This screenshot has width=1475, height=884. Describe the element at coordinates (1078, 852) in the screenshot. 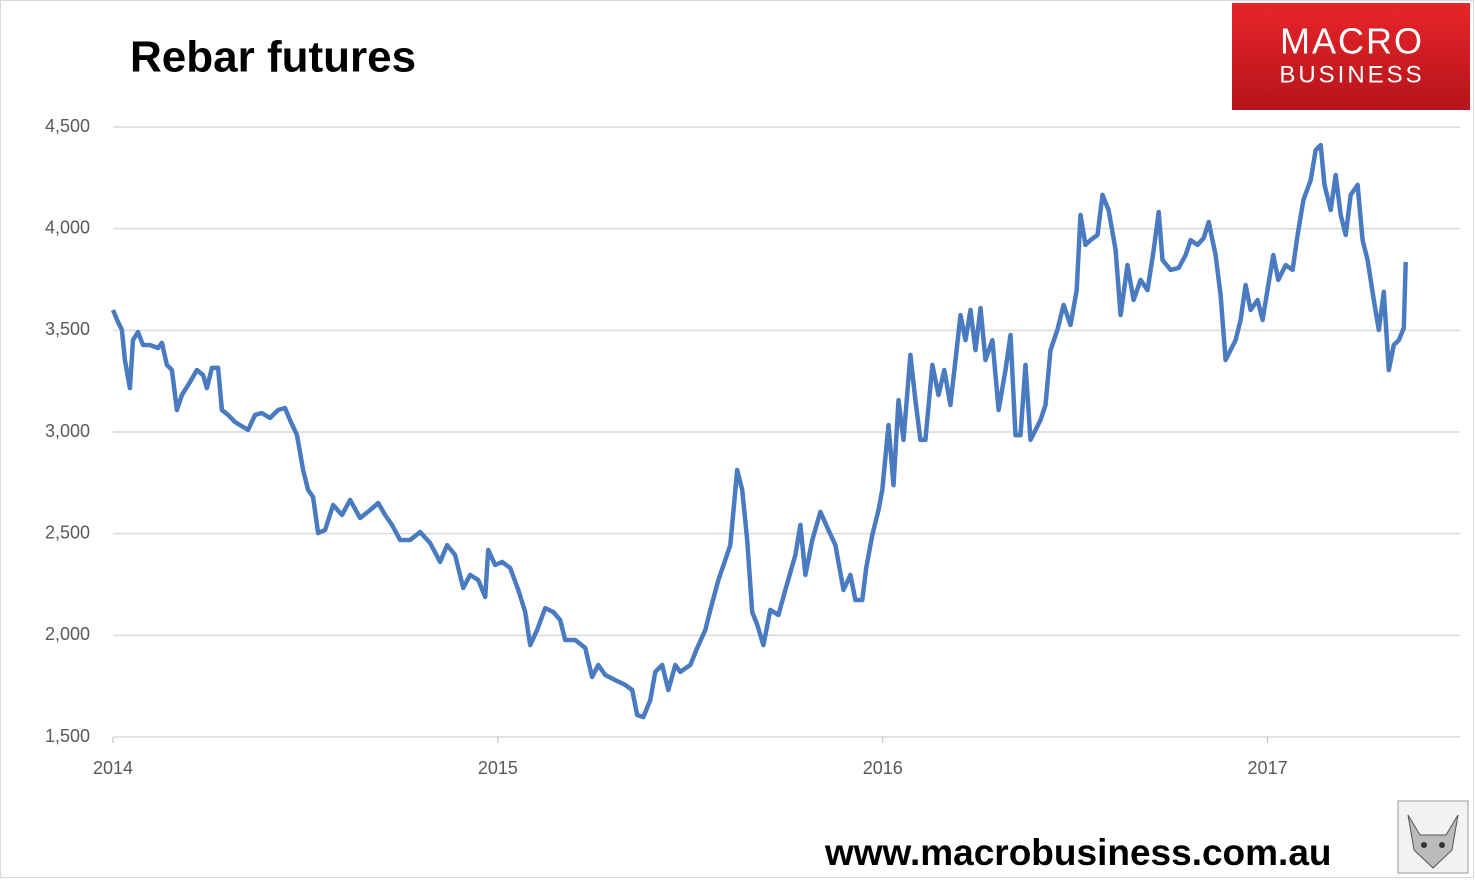

I see `footer-url: www.macrobusiness.com.au` at that location.